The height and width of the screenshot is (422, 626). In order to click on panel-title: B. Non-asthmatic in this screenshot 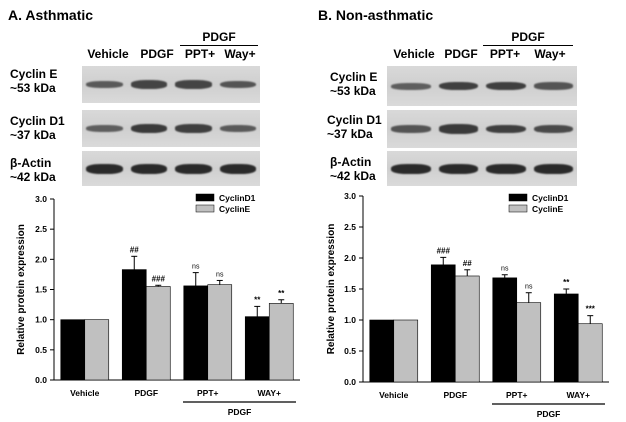, I will do `click(376, 15)`.